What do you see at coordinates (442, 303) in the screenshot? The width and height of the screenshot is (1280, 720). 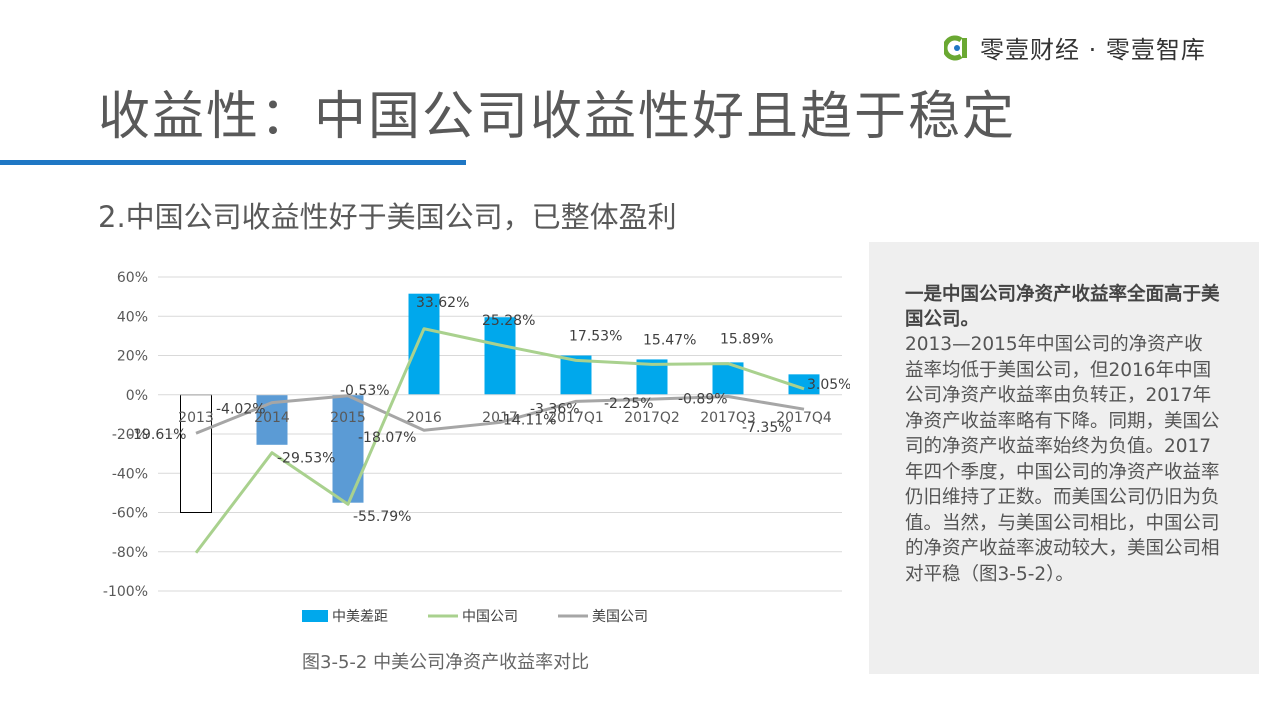 I see `china-data-label: 33.62%` at bounding box center [442, 303].